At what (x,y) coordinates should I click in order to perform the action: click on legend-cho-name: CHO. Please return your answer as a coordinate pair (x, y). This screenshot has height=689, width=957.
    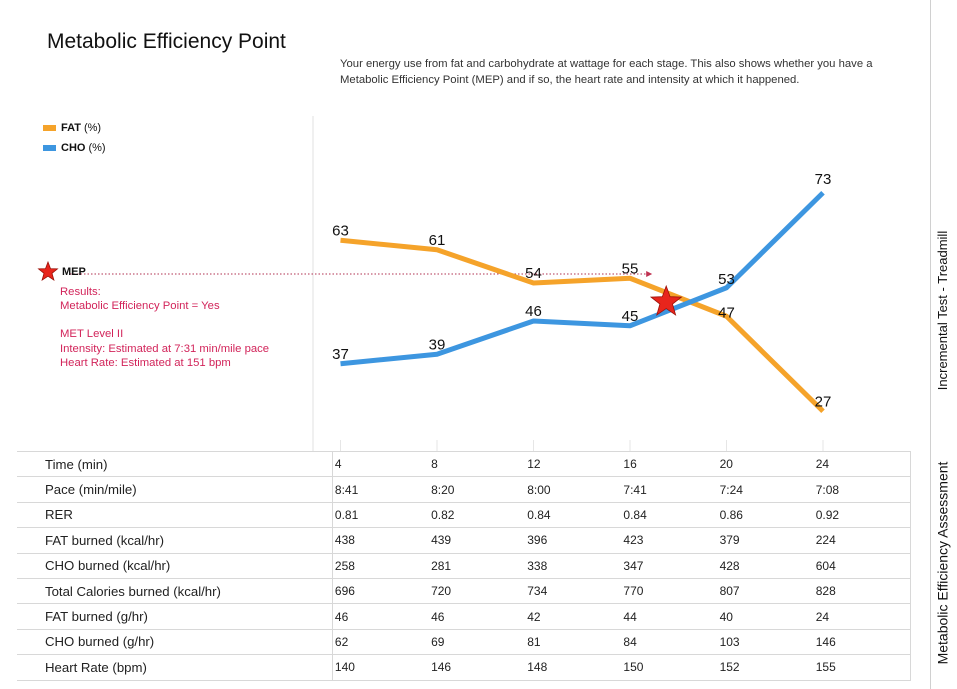
    Looking at the image, I should click on (73, 148).